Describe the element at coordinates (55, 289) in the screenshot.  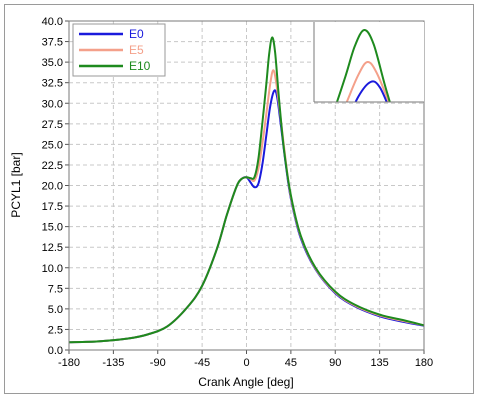
I see `y-tick-label: 7.5` at that location.